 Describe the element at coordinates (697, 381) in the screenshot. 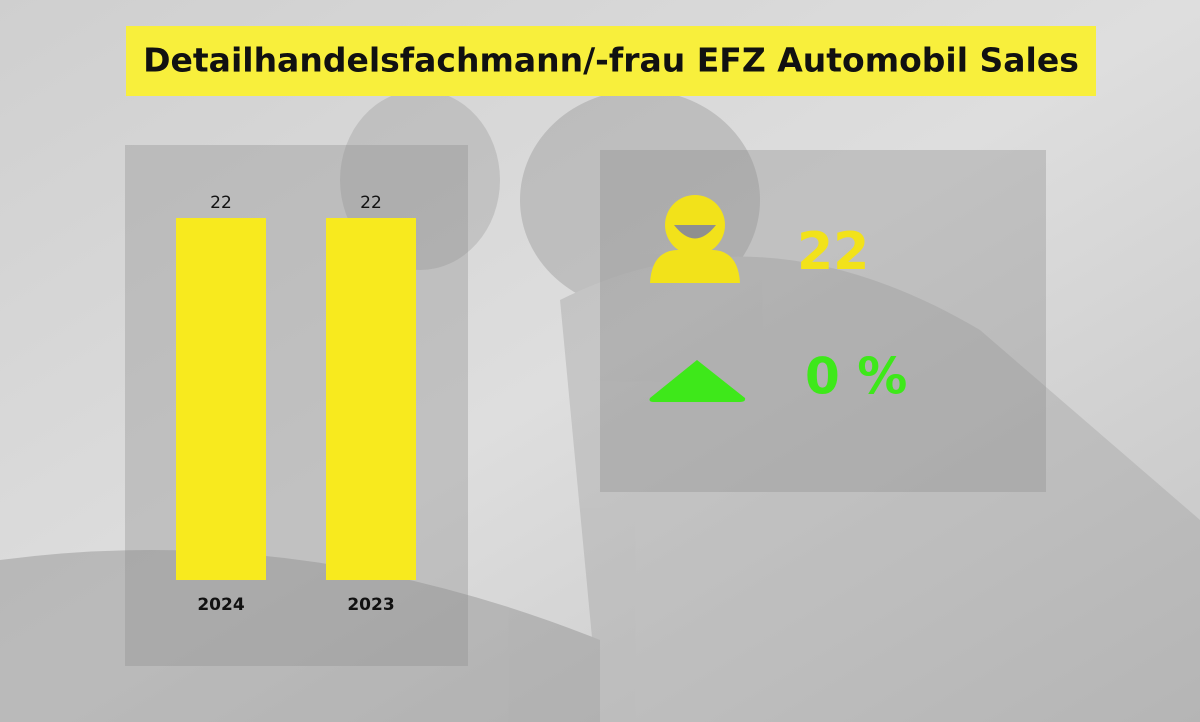

I see `change-arrow` at that location.